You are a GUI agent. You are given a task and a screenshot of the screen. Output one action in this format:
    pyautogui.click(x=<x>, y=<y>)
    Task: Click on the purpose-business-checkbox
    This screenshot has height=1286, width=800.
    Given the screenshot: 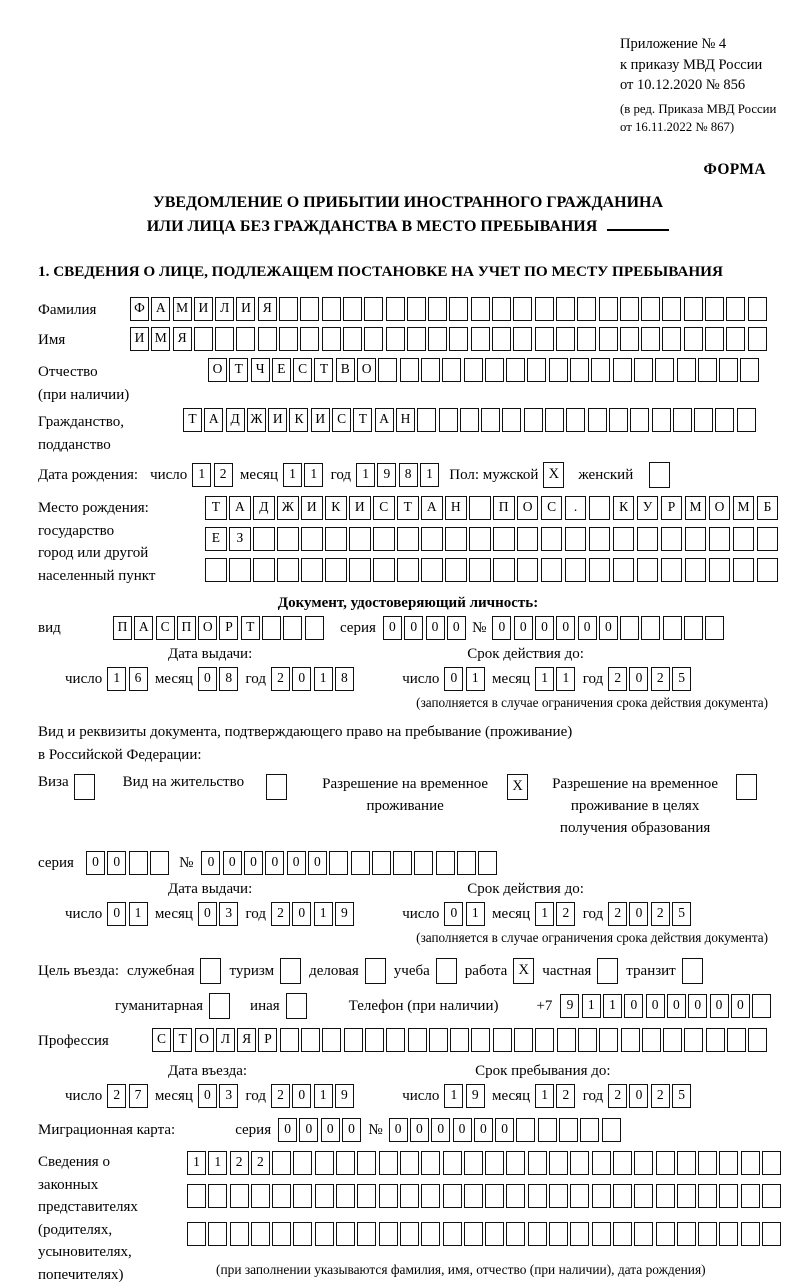 What is the action you would take?
    pyautogui.click(x=375, y=971)
    